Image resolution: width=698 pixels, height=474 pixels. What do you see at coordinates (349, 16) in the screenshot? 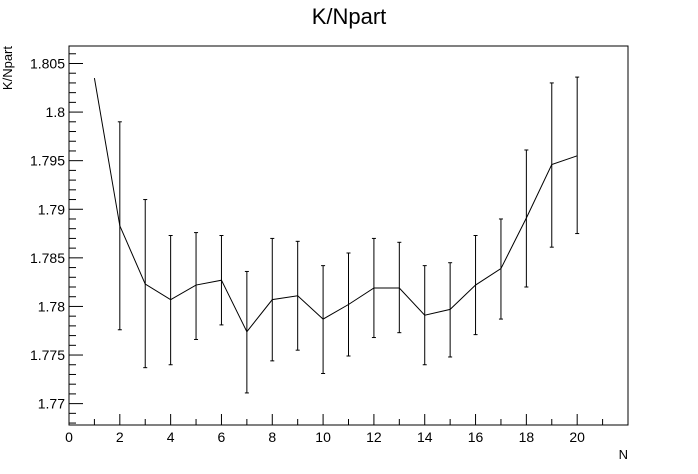
I see `chart-title: K/Npart` at bounding box center [349, 16].